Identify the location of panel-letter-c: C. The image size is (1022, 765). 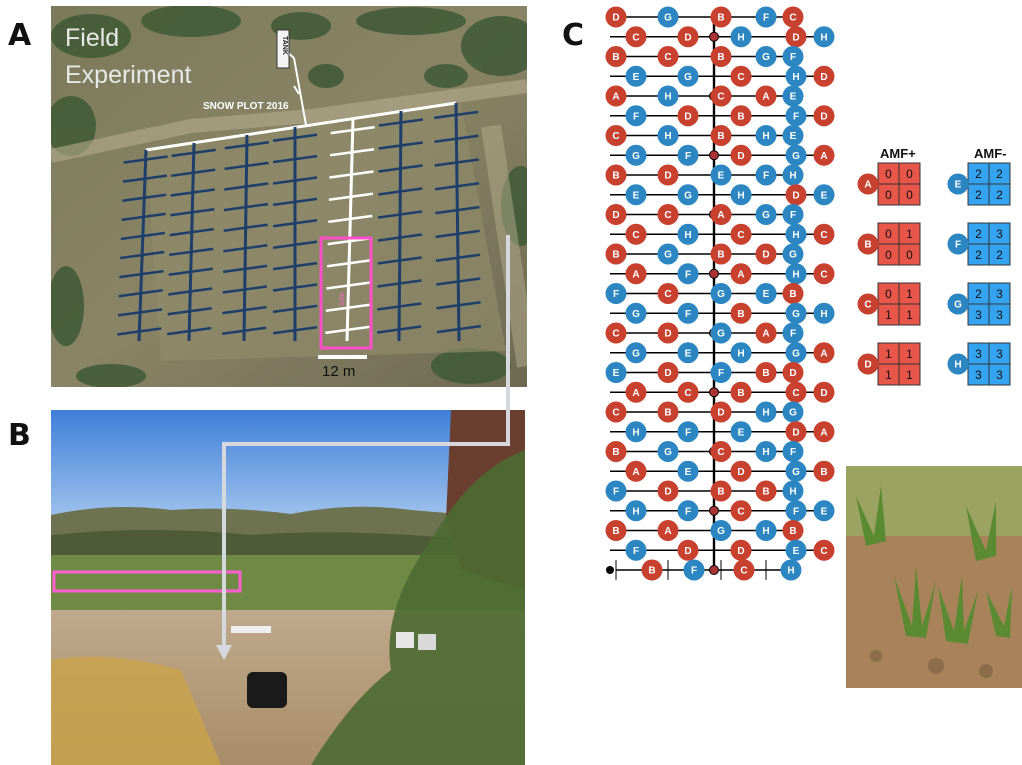
(573, 35).